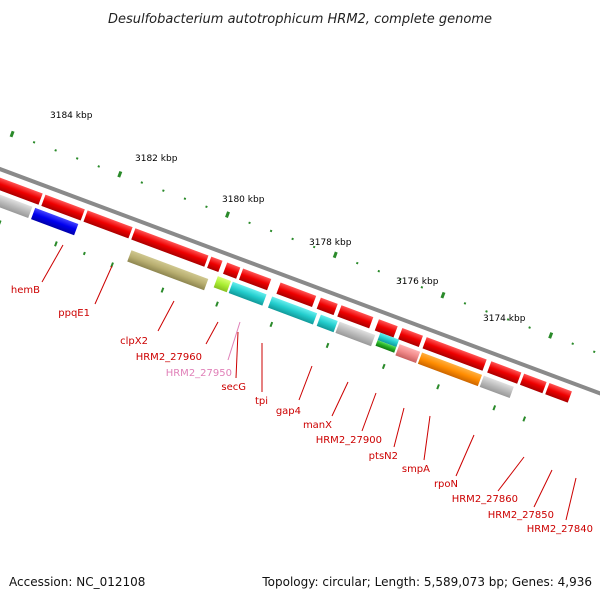 Image resolution: width=600 pixels, height=600 pixels. I want to click on gene-cyan-r9, so click(388, 340).